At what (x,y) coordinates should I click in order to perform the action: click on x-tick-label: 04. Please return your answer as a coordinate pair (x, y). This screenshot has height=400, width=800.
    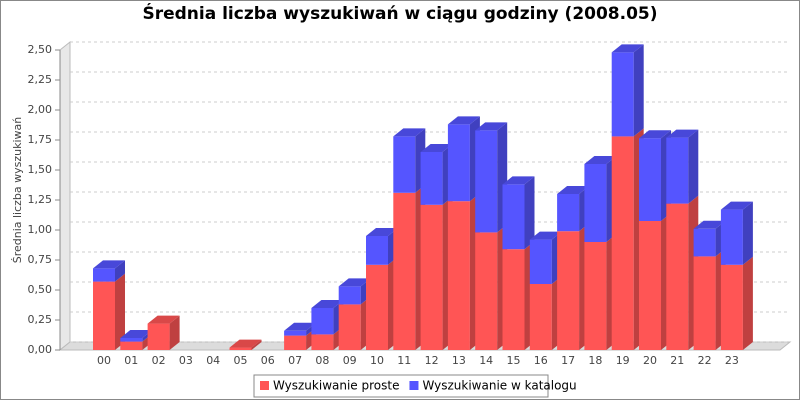
    Looking at the image, I should click on (213, 360).